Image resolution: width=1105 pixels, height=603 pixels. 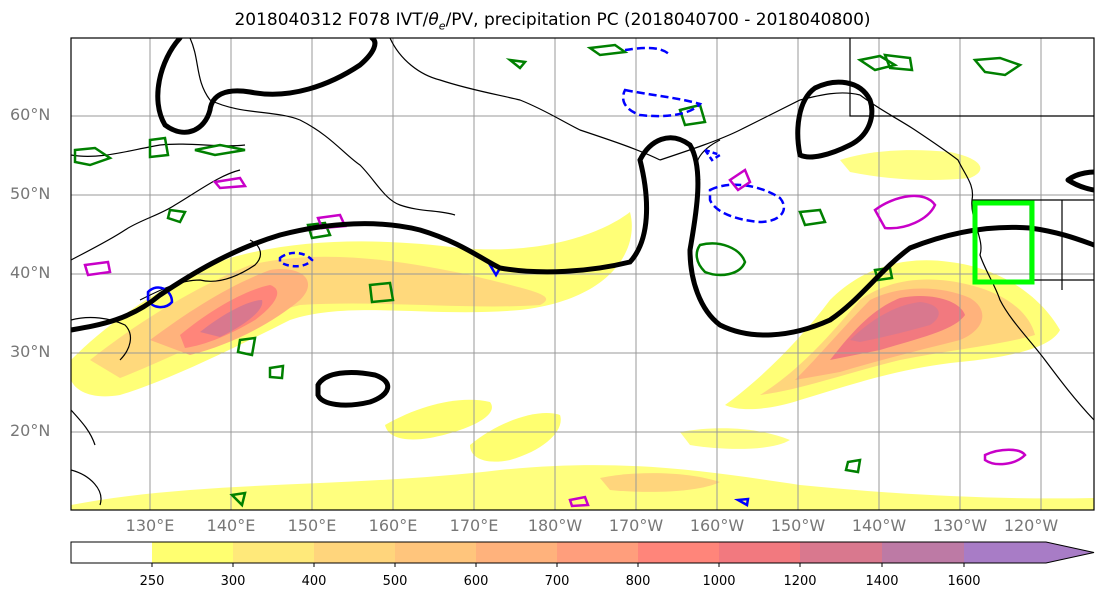 I want to click on lat-label-20n: 20°N, so click(x=30, y=430).